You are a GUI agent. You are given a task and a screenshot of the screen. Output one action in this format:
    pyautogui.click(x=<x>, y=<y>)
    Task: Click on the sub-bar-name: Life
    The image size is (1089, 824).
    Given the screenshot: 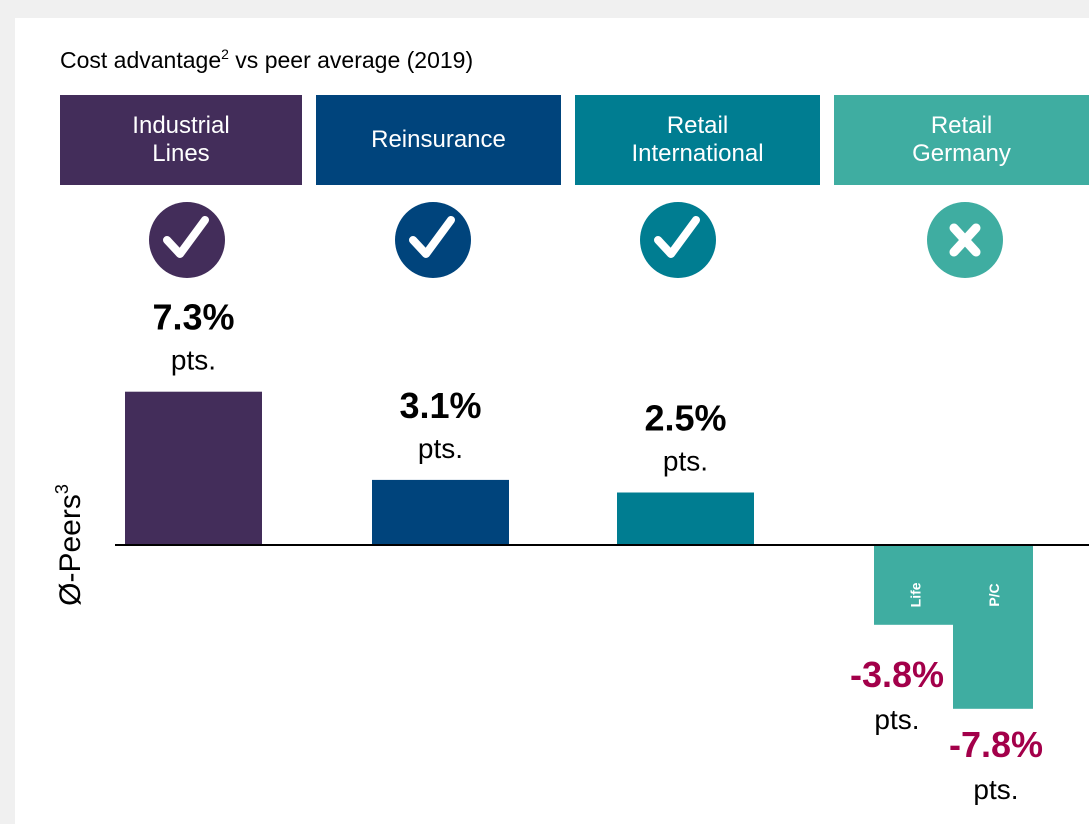 What is the action you would take?
    pyautogui.click(x=916, y=594)
    